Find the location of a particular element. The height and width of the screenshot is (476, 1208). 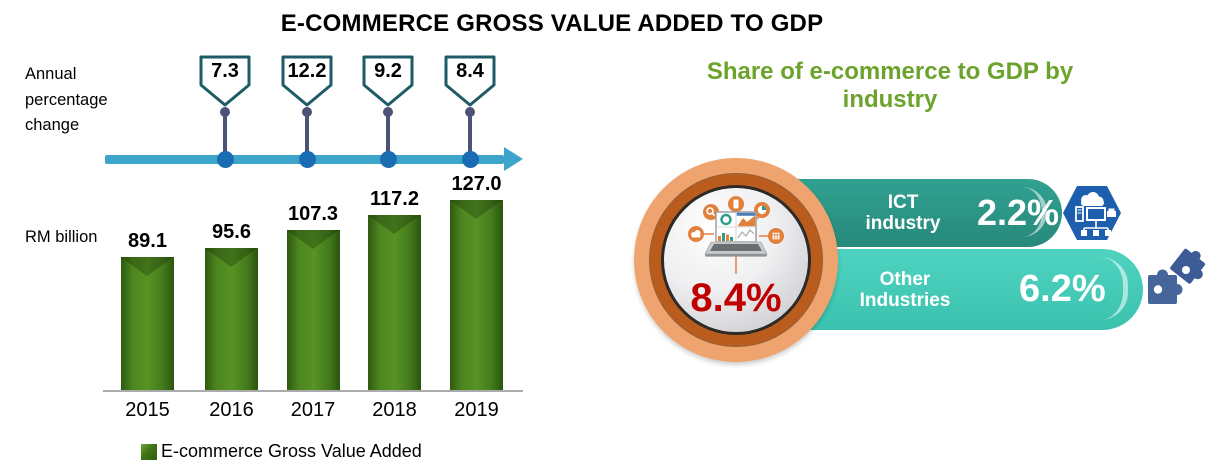

page-title: E-COMMERCE GROSS VALUE ADDED TO GDP is located at coordinates (552, 23).